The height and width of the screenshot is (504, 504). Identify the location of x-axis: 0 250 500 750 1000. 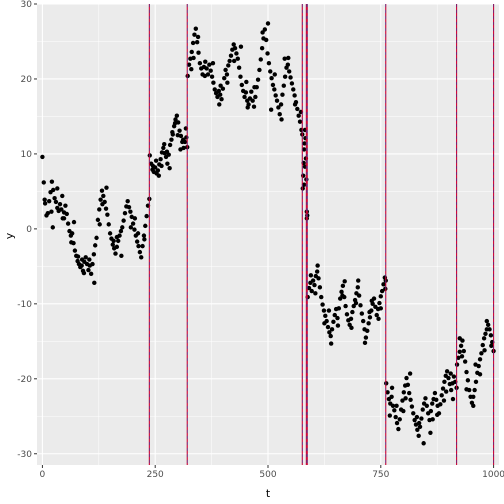
(272, 472).